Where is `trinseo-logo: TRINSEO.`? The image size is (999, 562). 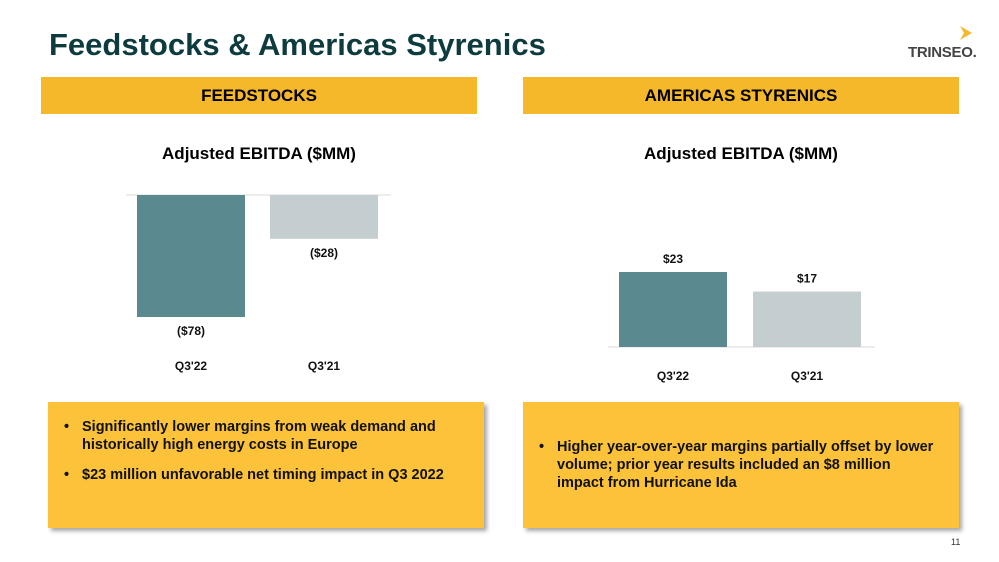 trinseo-logo: TRINSEO. is located at coordinates (940, 45).